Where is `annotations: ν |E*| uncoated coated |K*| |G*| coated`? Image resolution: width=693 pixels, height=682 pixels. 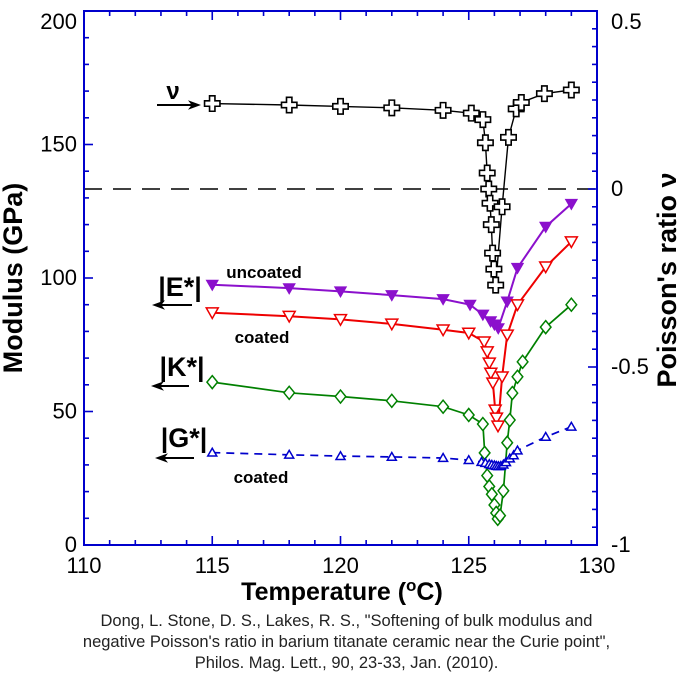 annotations: ν |E*| uncoated coated |K*| |G*| coated is located at coordinates (226, 282).